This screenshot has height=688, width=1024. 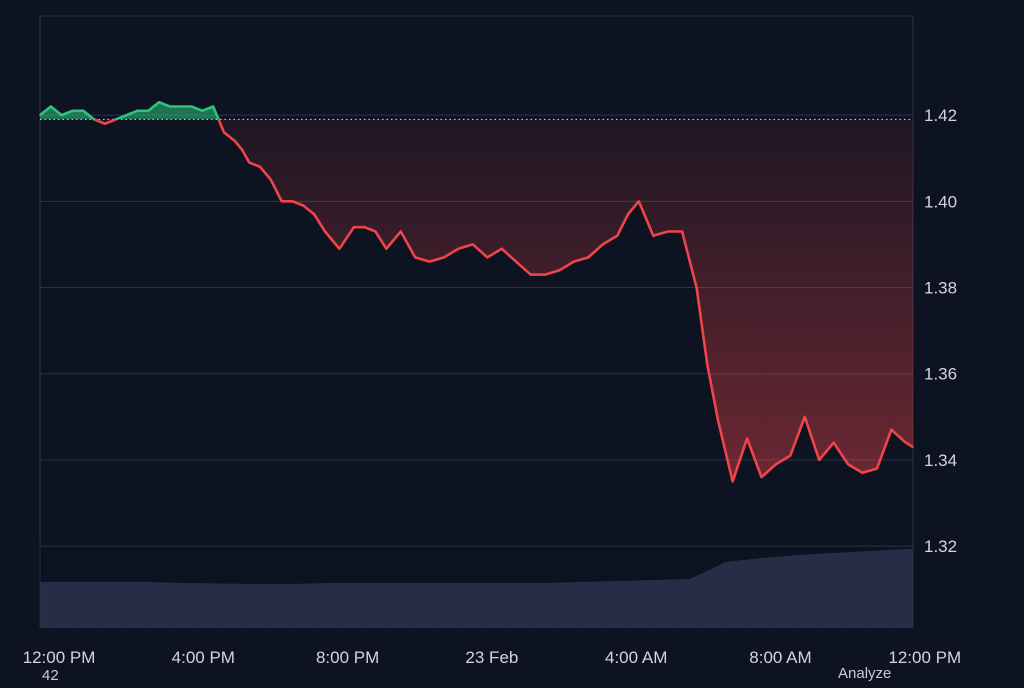 I want to click on stray-label-left: 42, so click(x=50, y=675).